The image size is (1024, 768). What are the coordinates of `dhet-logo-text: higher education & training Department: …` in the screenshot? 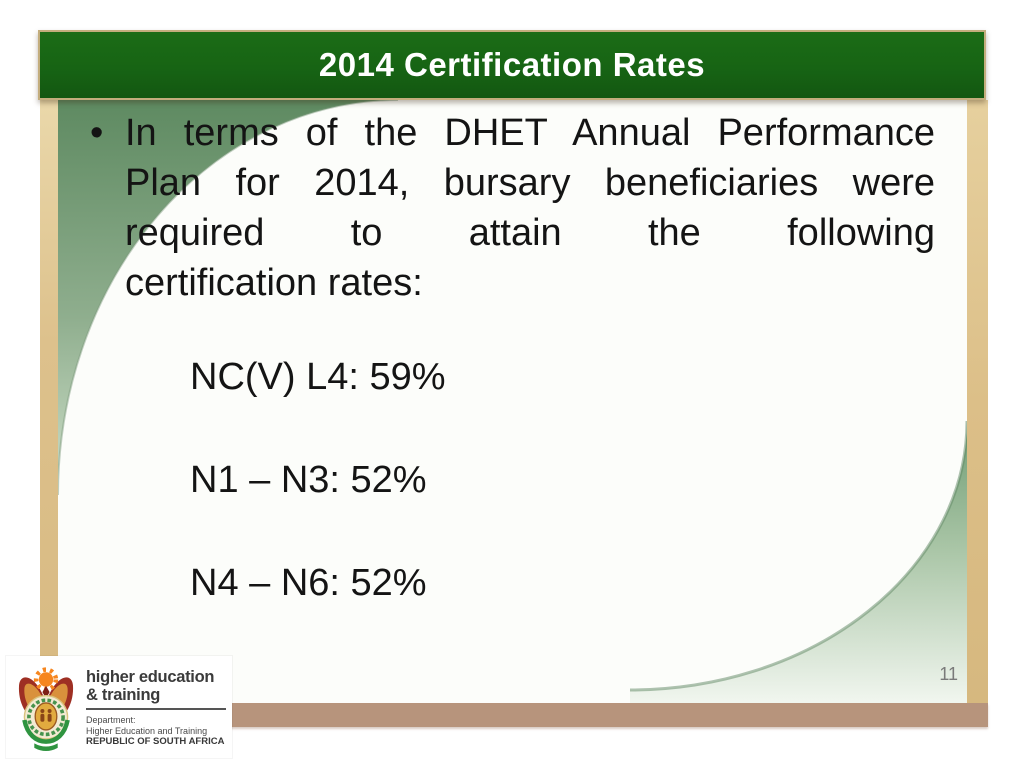 It's located at (156, 708).